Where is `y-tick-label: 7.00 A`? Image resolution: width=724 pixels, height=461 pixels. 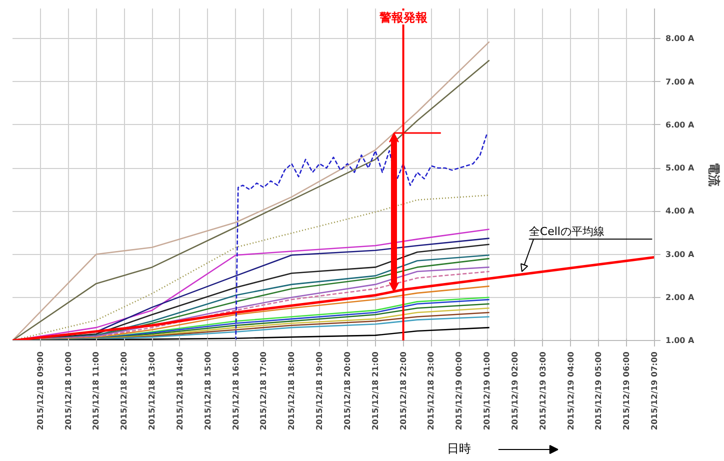 y-tick-label: 7.00 A is located at coordinates (681, 81).